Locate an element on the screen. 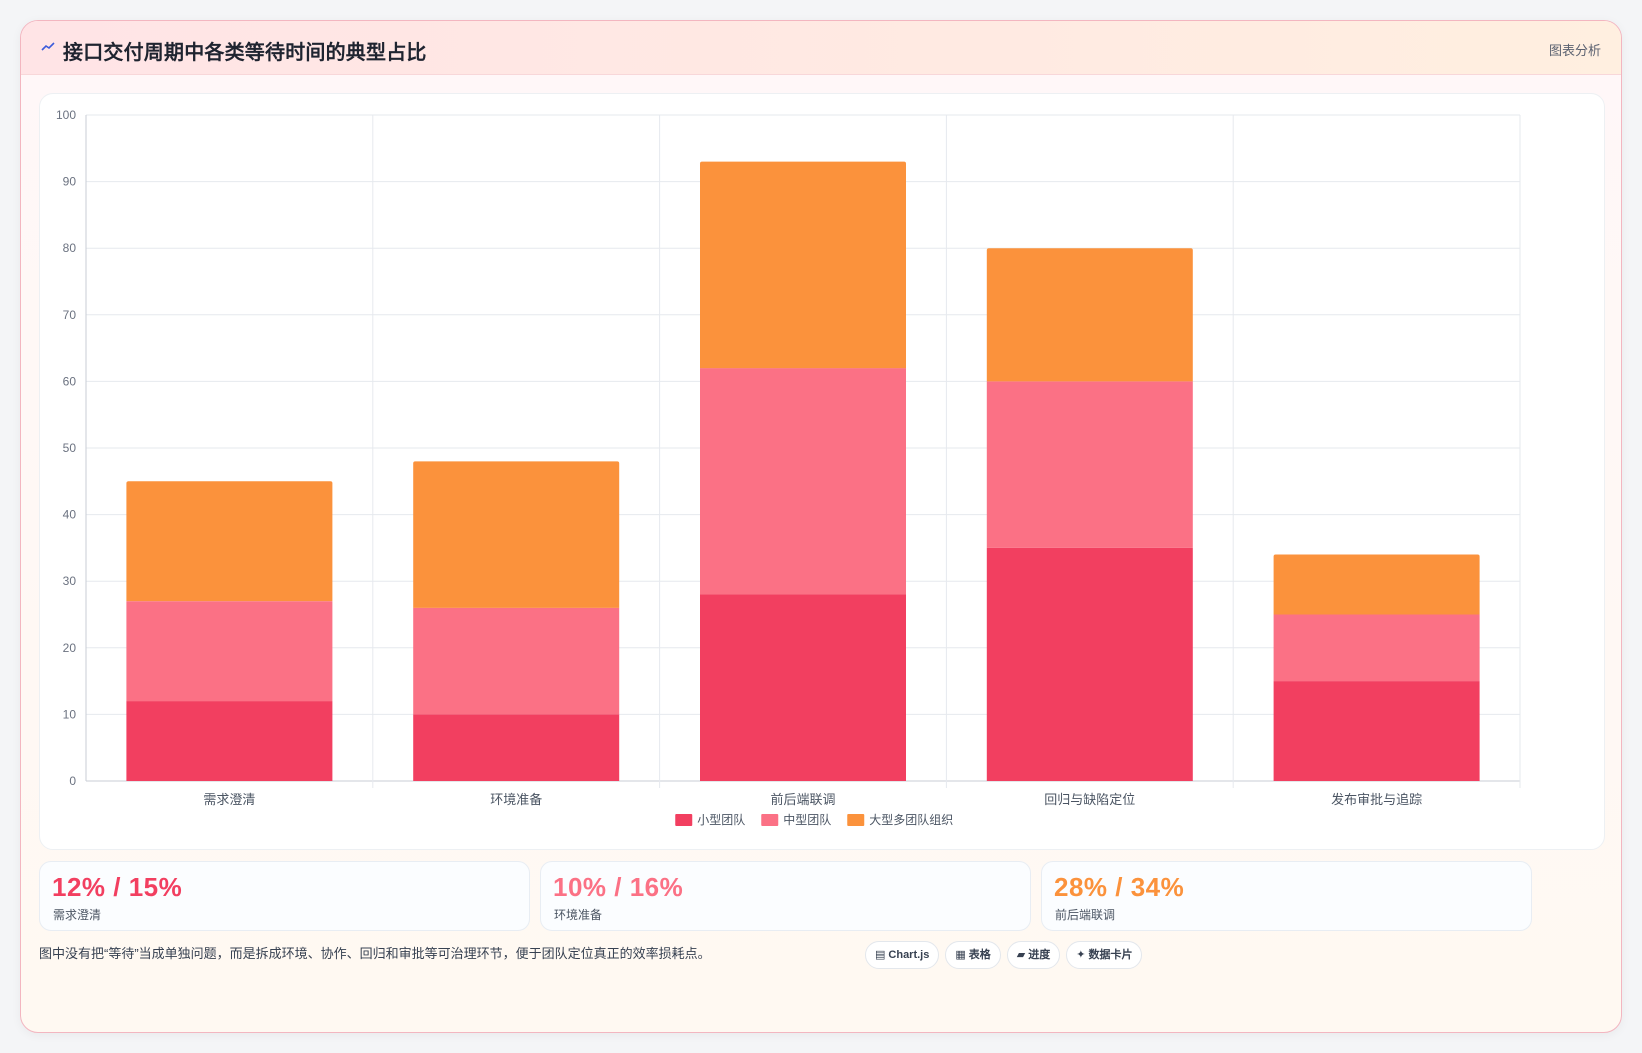 The width and height of the screenshot is (1642, 1053). header-tag: 图表分析 is located at coordinates (1574, 50).